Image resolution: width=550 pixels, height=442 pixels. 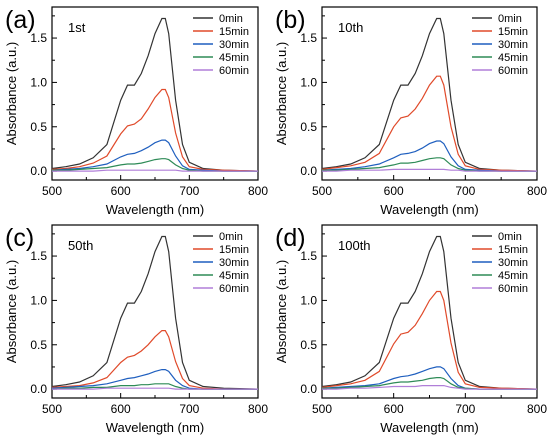 I want to click on cycle-label: 1st, so click(x=77, y=27).